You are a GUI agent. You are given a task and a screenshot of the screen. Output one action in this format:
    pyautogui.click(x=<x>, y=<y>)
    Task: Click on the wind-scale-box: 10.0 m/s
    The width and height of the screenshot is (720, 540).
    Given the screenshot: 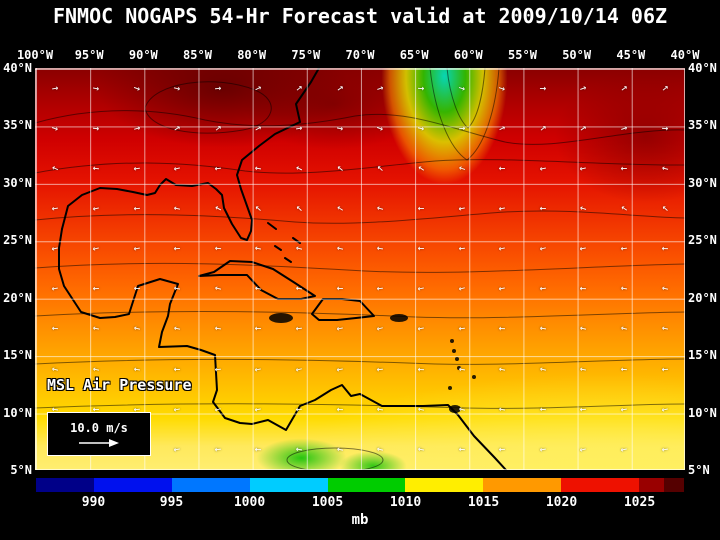 What is the action you would take?
    pyautogui.click(x=99, y=434)
    